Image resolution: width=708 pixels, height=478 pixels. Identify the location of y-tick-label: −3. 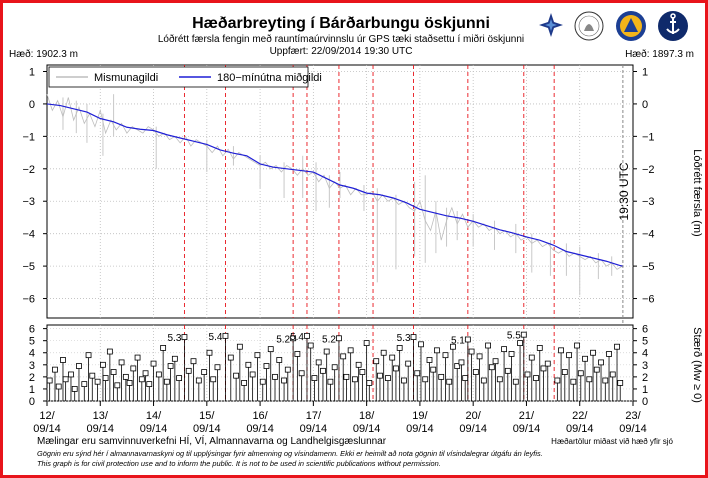
(28, 202).